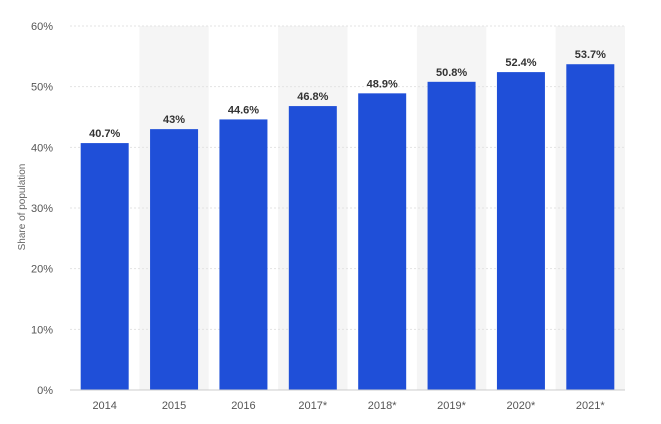 This screenshot has width=661, height=424. I want to click on x-tick-label: 2017*, so click(312, 406).